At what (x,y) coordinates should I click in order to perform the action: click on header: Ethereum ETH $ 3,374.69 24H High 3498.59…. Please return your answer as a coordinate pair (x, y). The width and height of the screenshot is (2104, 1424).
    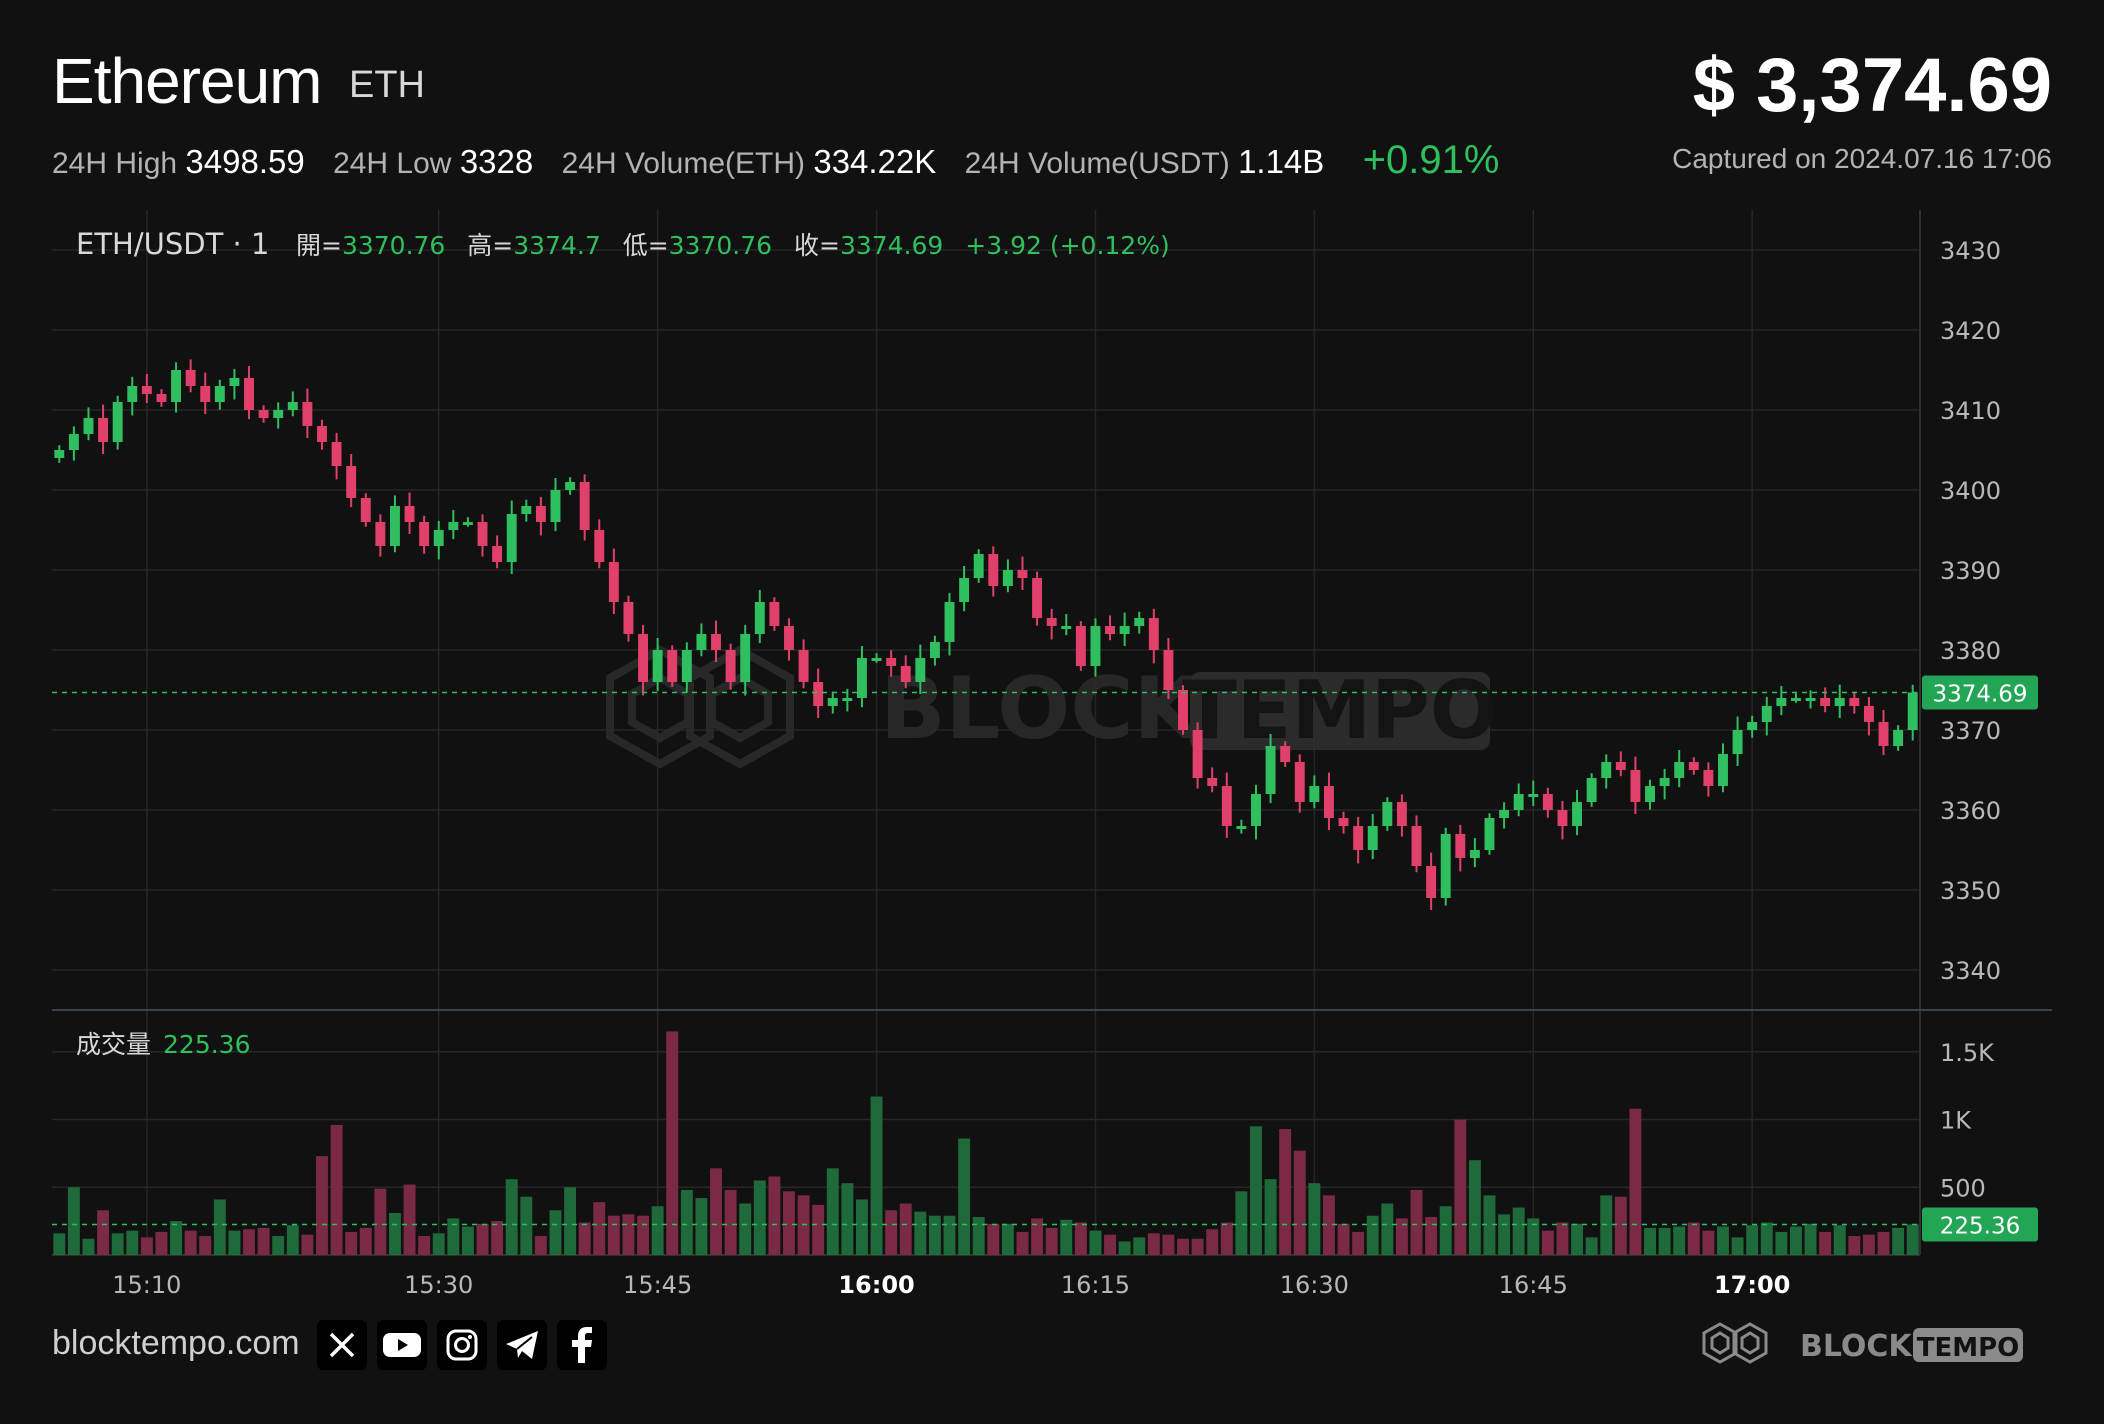
    Looking at the image, I should click on (1052, 95).